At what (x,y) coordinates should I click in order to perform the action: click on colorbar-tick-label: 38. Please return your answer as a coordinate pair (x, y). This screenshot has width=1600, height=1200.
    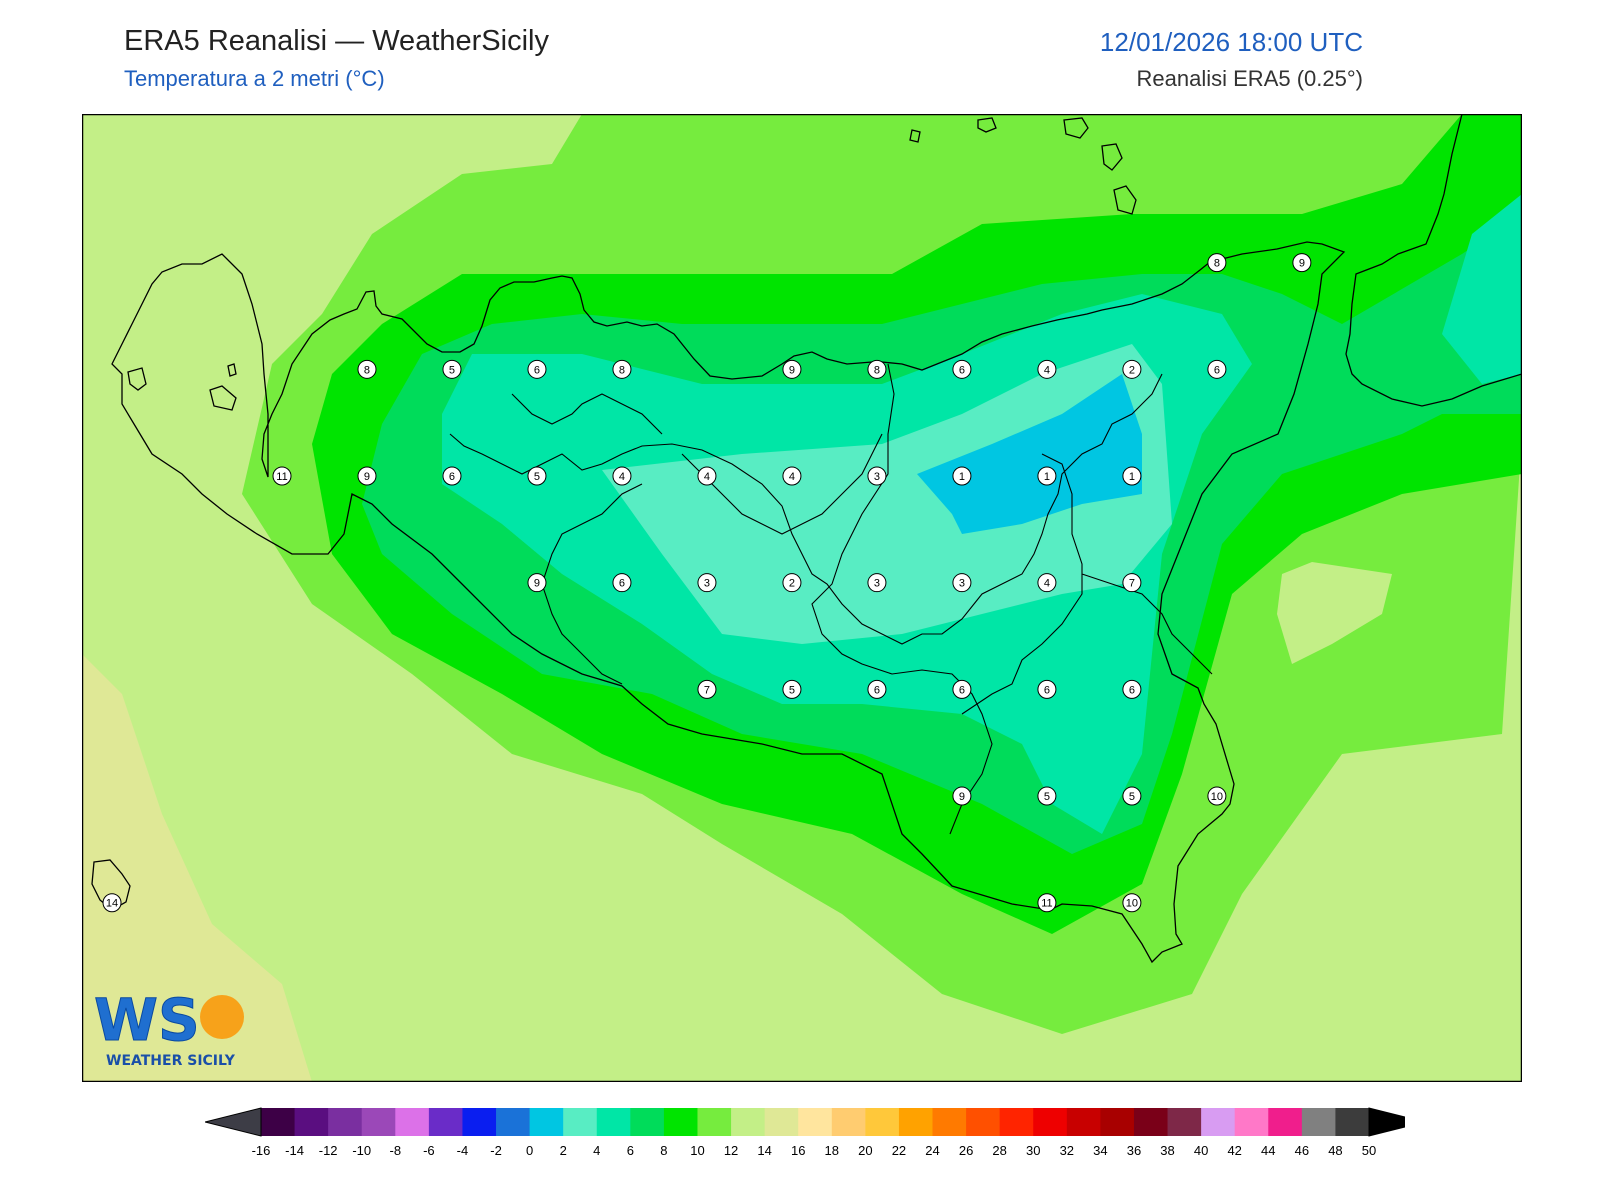
    Looking at the image, I should click on (1167, 1150).